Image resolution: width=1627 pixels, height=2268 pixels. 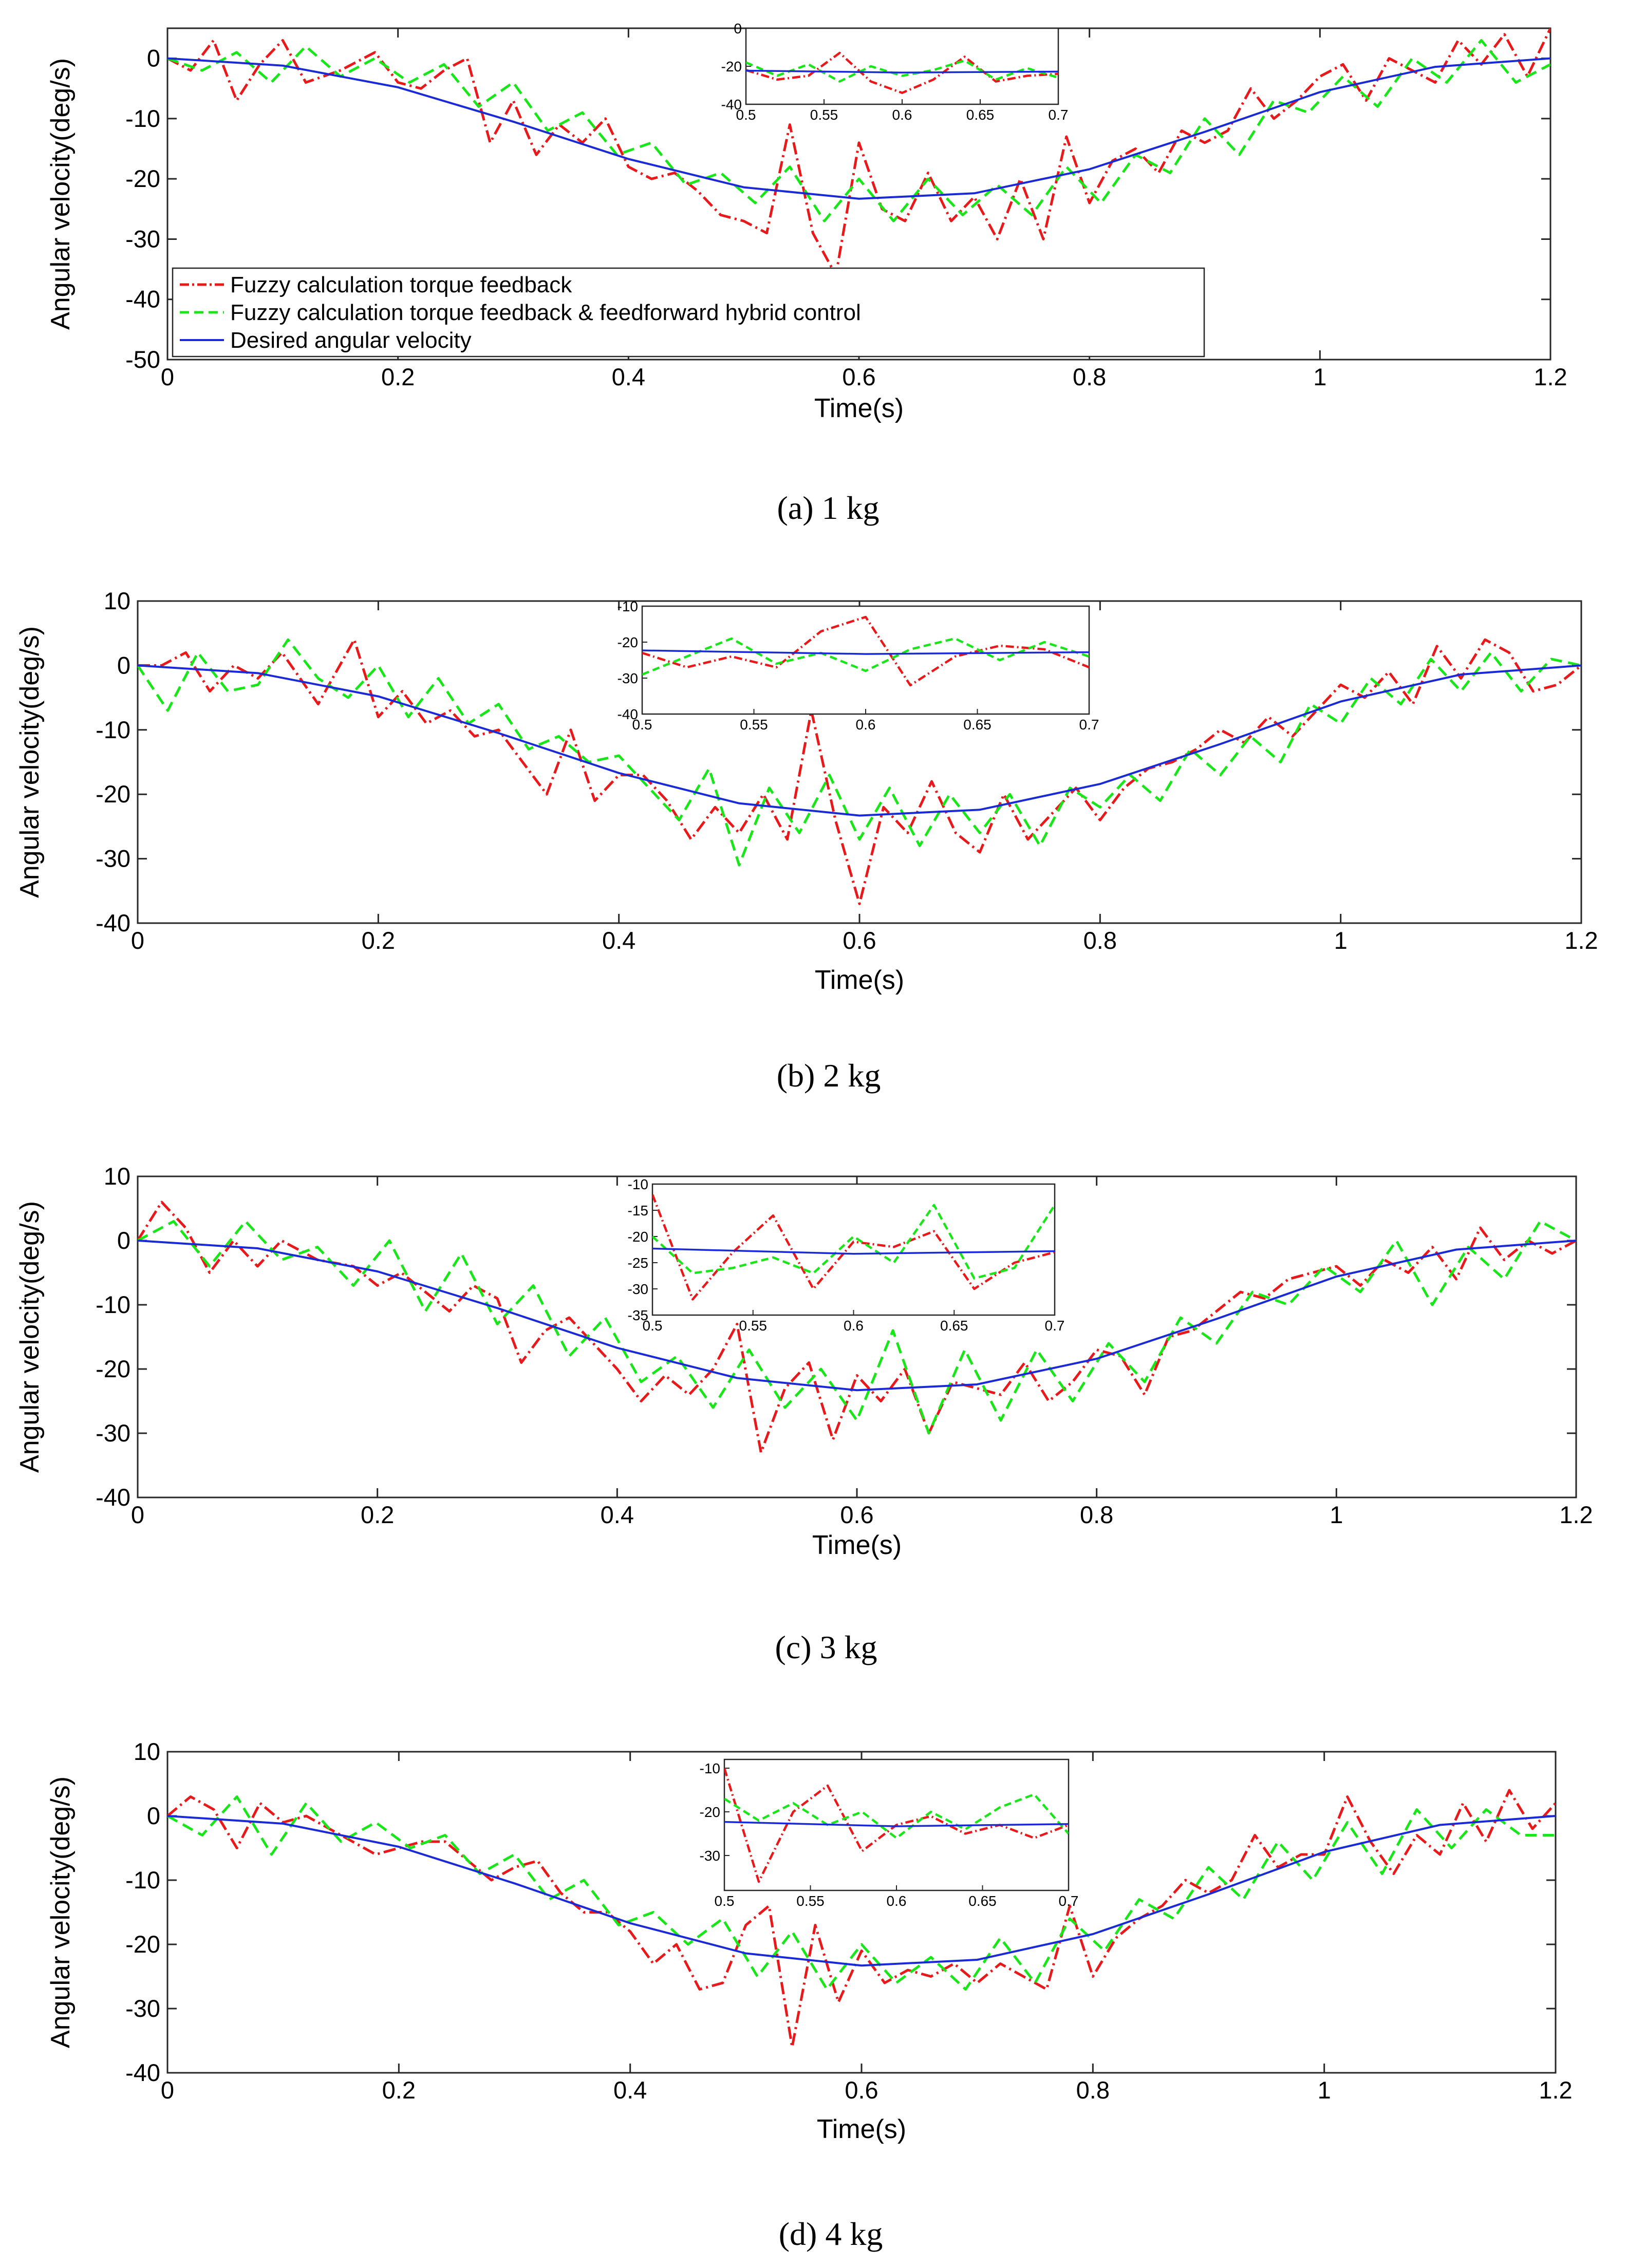 I want to click on panel-caption: (b) 2 kg, so click(x=829, y=1075).